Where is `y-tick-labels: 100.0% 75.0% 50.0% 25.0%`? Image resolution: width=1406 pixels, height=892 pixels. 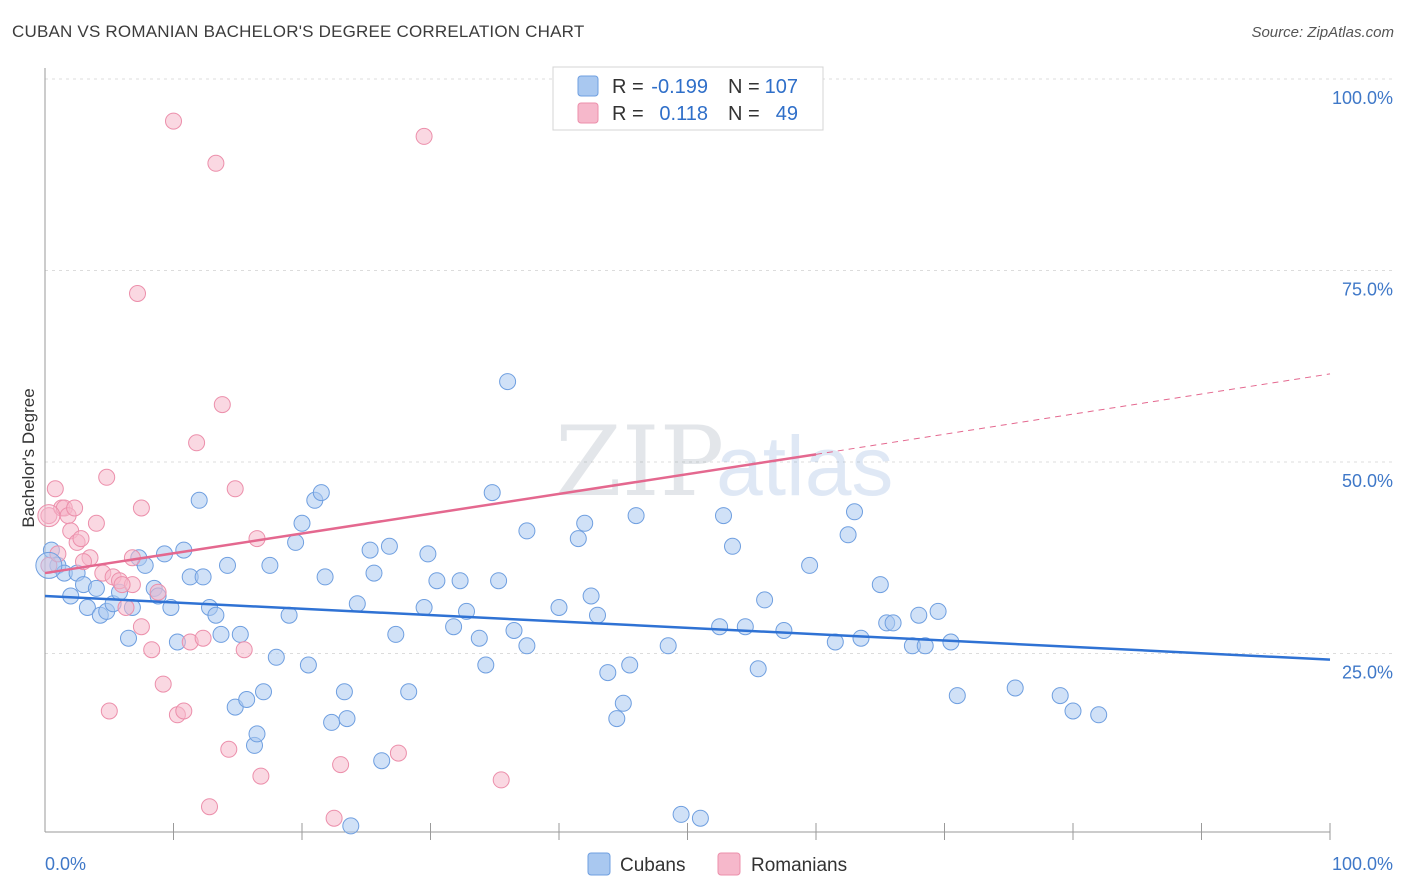
y-tick-labels: 100.0% 75.0% 50.0% 25.0% is located at coordinates (1362, 385).